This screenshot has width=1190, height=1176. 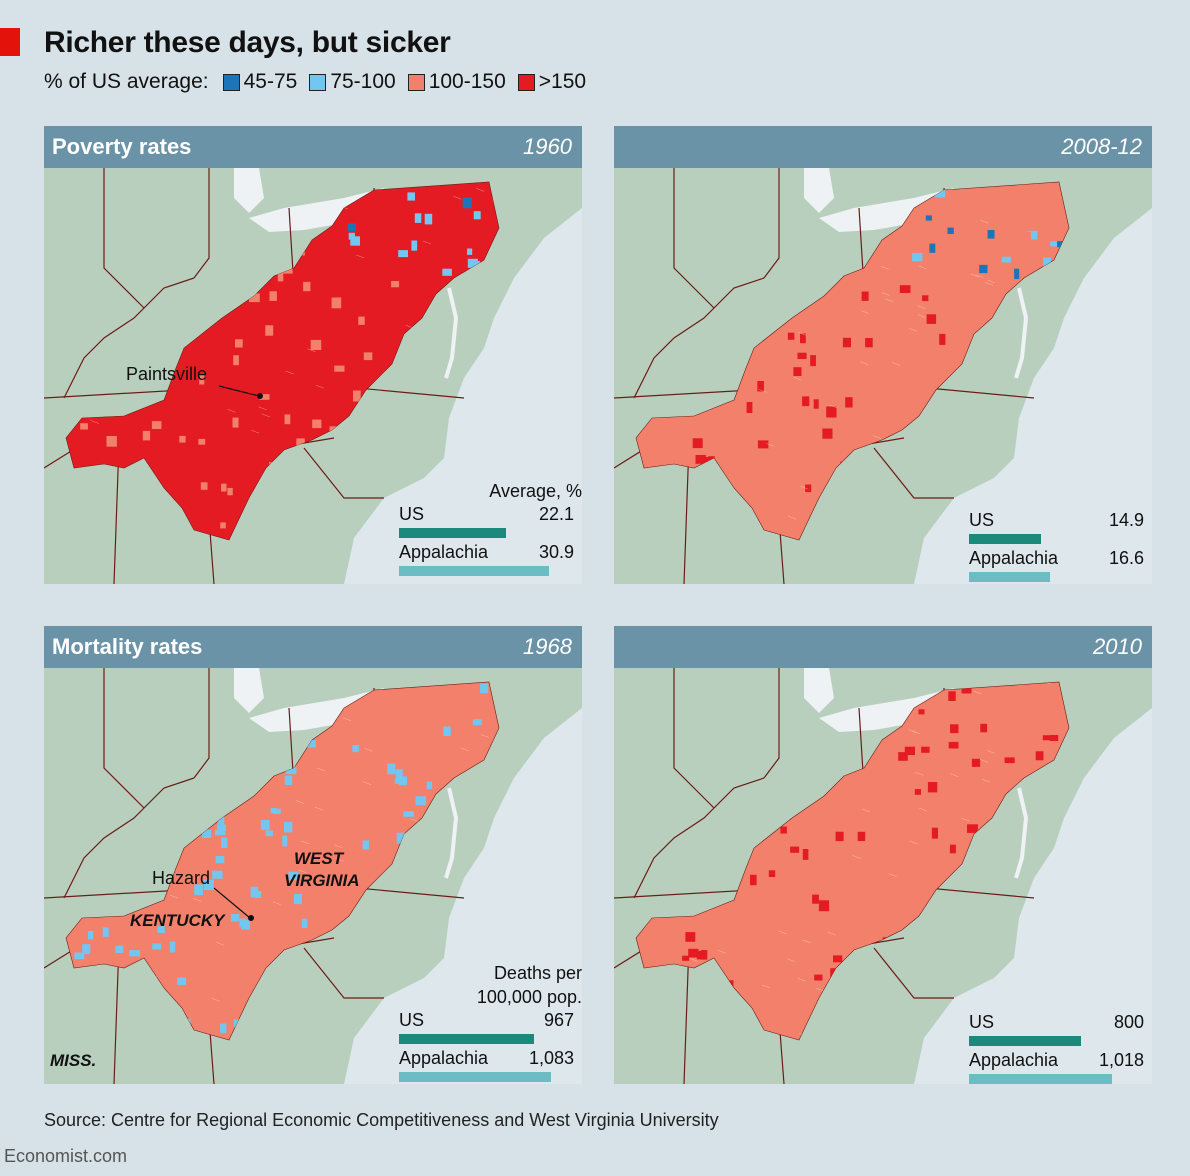 I want to click on us-stat: US 967, so click(x=489, y=1029).